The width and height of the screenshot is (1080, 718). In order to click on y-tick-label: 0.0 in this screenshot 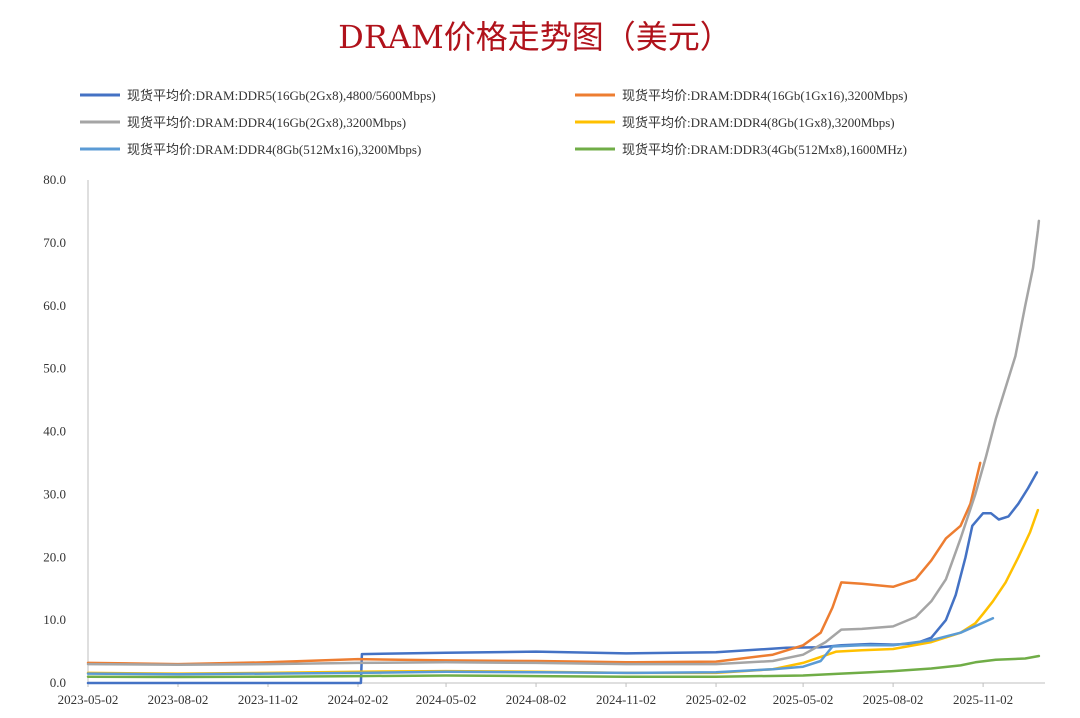, I will do `click(58, 682)`.